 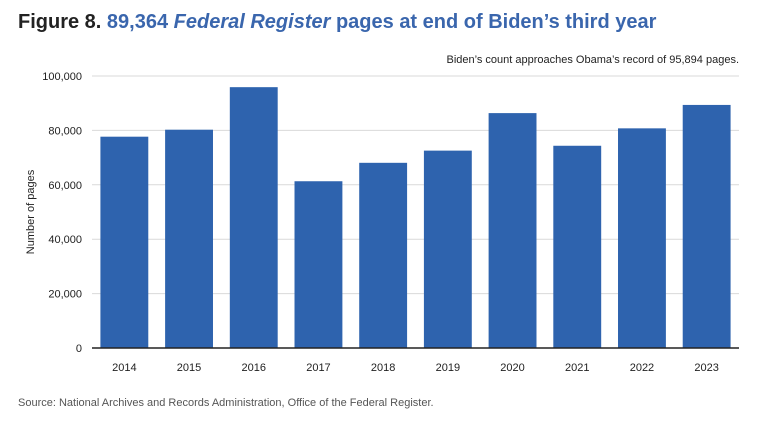 I want to click on y-axis-ticks: 0 20,000 40,000 60,000 80,000 100,000, so click(x=62, y=213).